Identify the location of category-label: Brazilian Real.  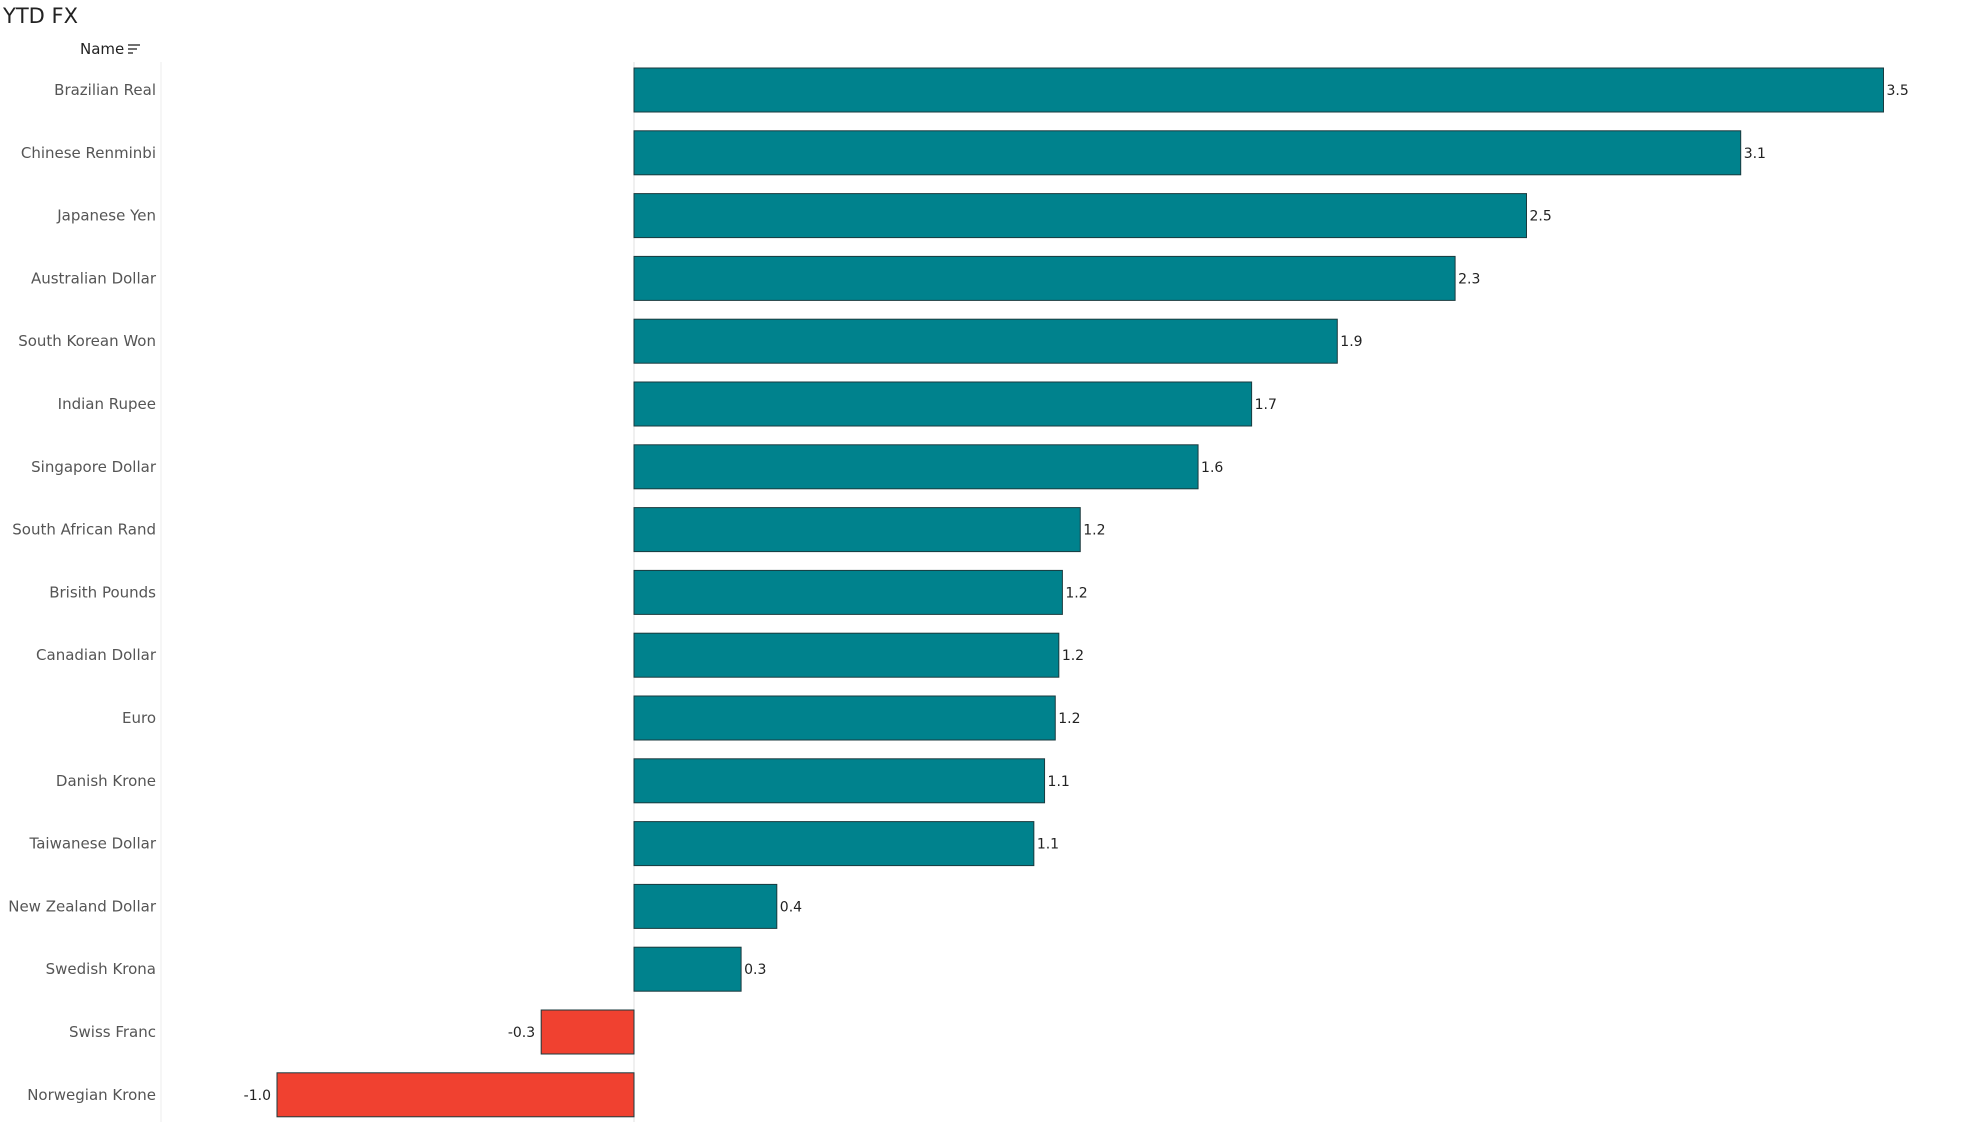
(105, 90).